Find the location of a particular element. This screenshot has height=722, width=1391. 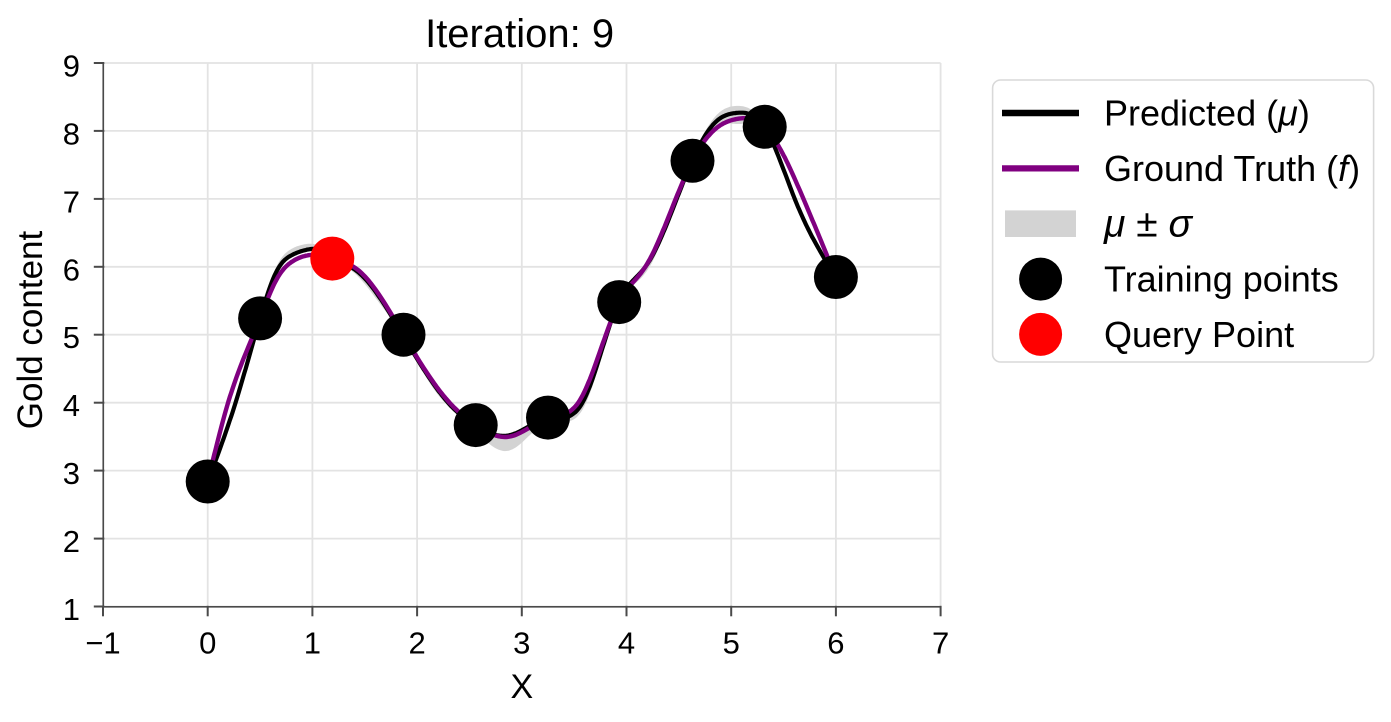

svg-text: Ground Truth (f) is located at coordinates (1232, 168).